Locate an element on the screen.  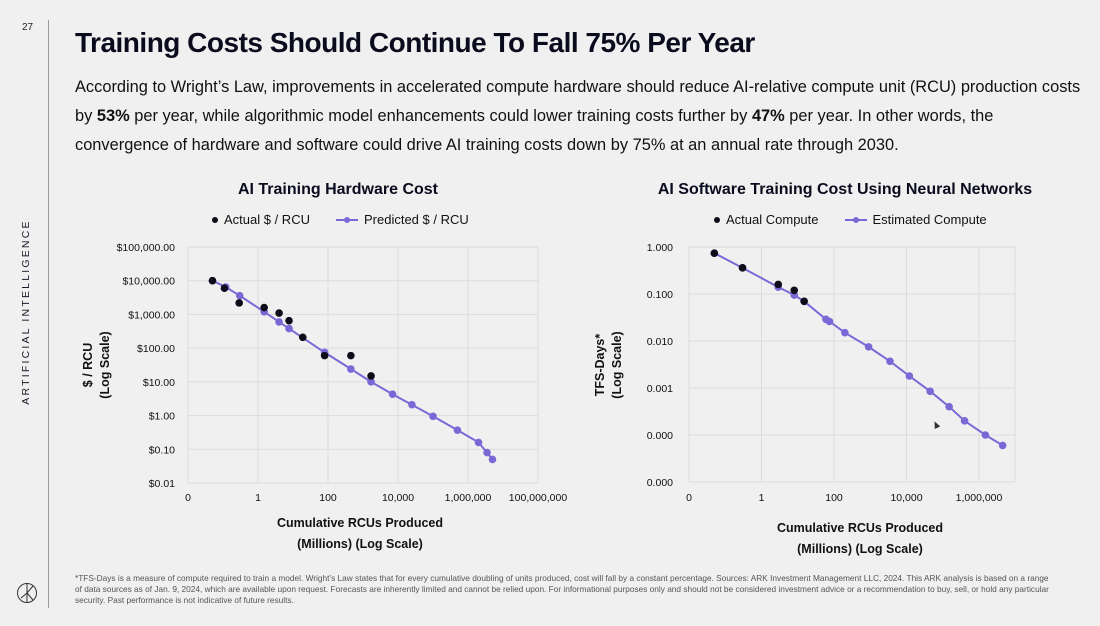
legend-item-actual: Actual Compute is located at coordinates (766, 219).